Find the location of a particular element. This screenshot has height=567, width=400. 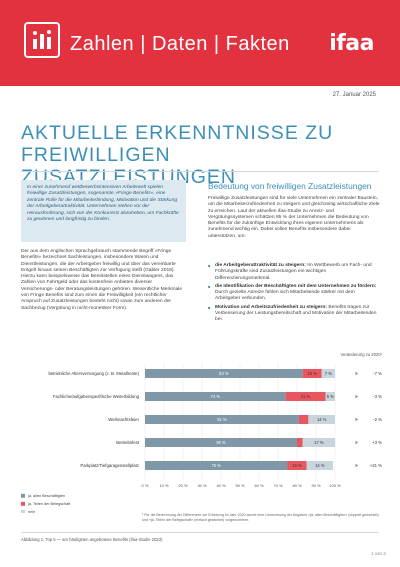

x-tick-label: 0 % is located at coordinates (145, 485).